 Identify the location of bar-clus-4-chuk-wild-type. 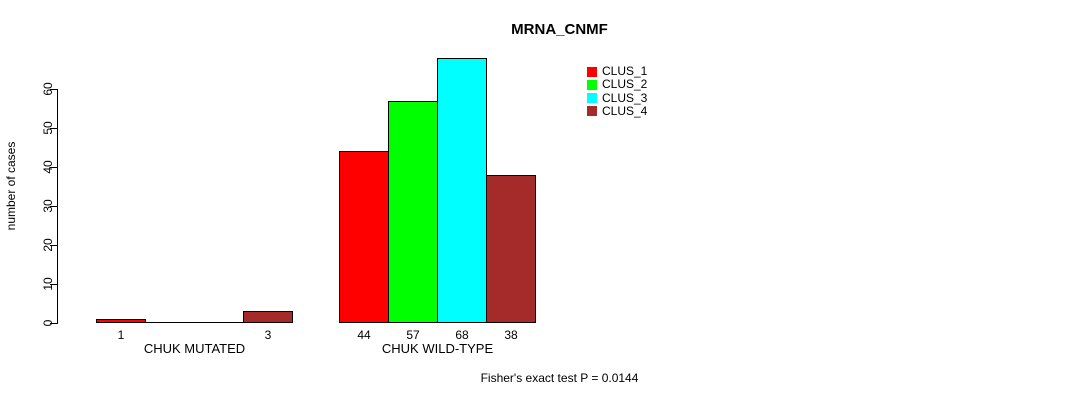
(511, 249).